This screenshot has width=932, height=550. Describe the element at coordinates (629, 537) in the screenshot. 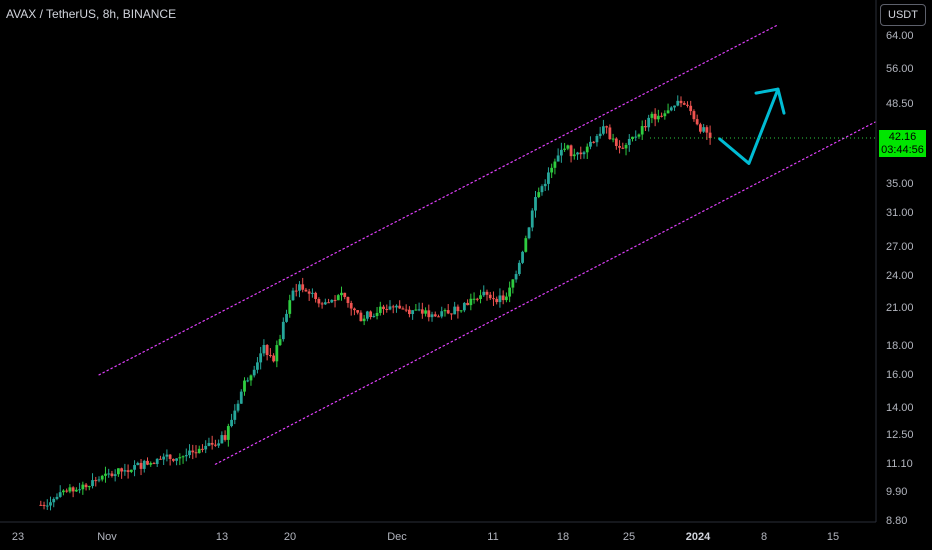

I see `time-tick-label: 25` at that location.